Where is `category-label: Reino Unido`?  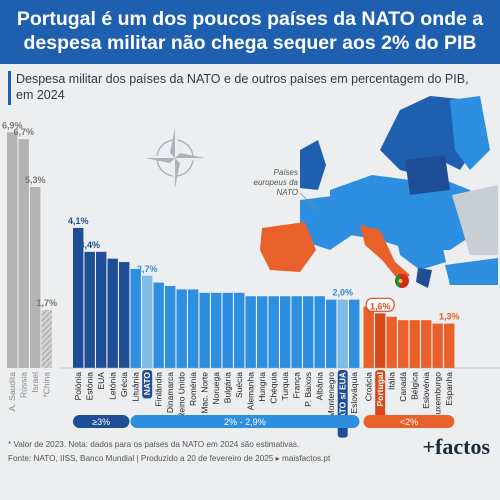 category-label: Reino Unido is located at coordinates (182, 395).